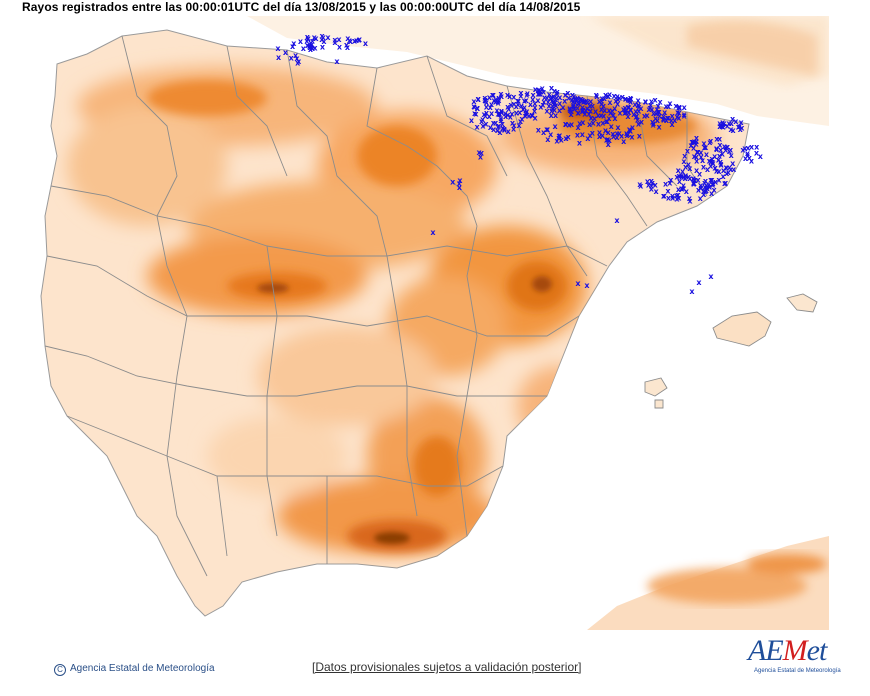  What do you see at coordinates (817, 650) in the screenshot?
I see `logo-part-et: et` at bounding box center [817, 650].